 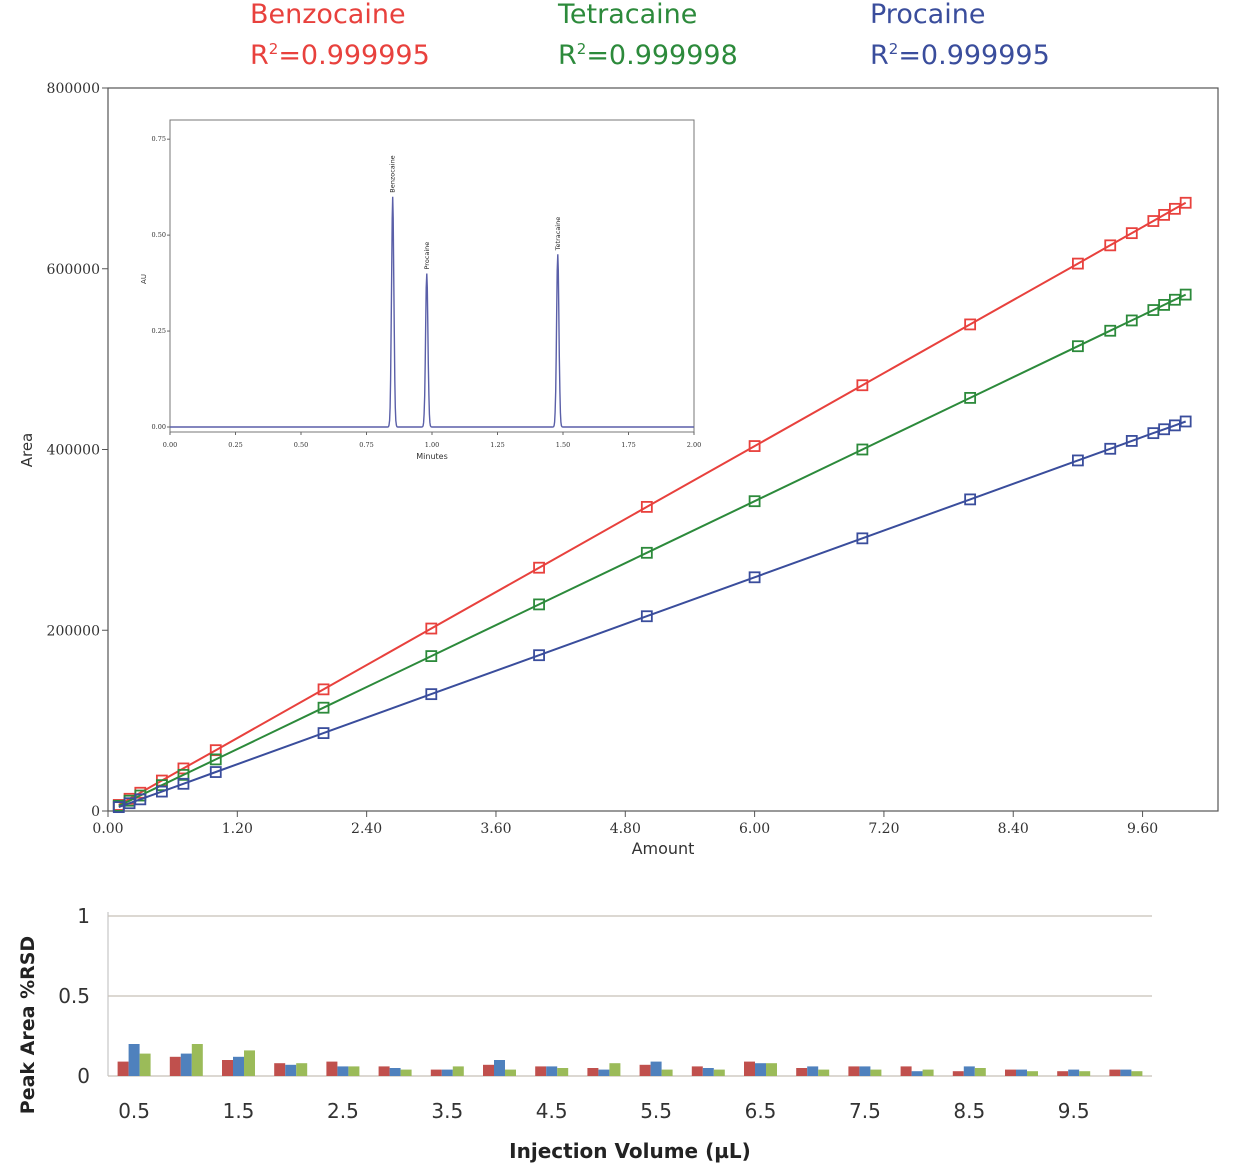 I want to click on x-tick-label: 8.40, so click(x=1013, y=829).